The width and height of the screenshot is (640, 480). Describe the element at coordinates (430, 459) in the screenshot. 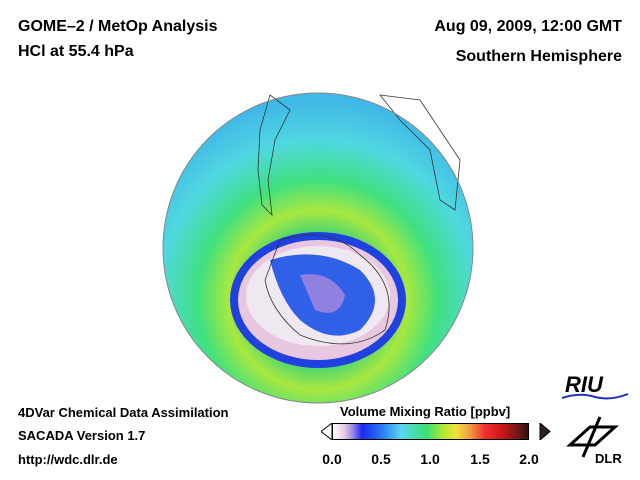

I see `colorbar-tick: 1.0` at that location.